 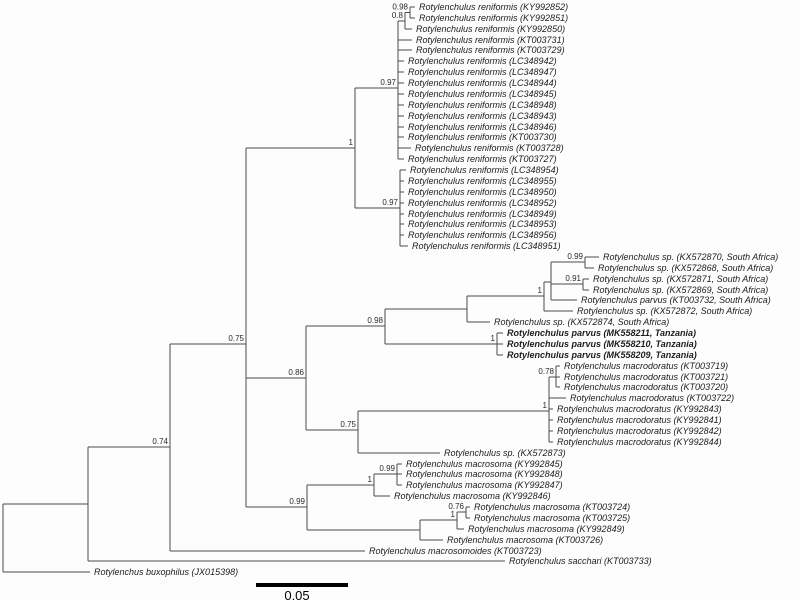 I want to click on taxon-label: Rotylenchulus reniformis (LC348952), so click(x=482, y=203).